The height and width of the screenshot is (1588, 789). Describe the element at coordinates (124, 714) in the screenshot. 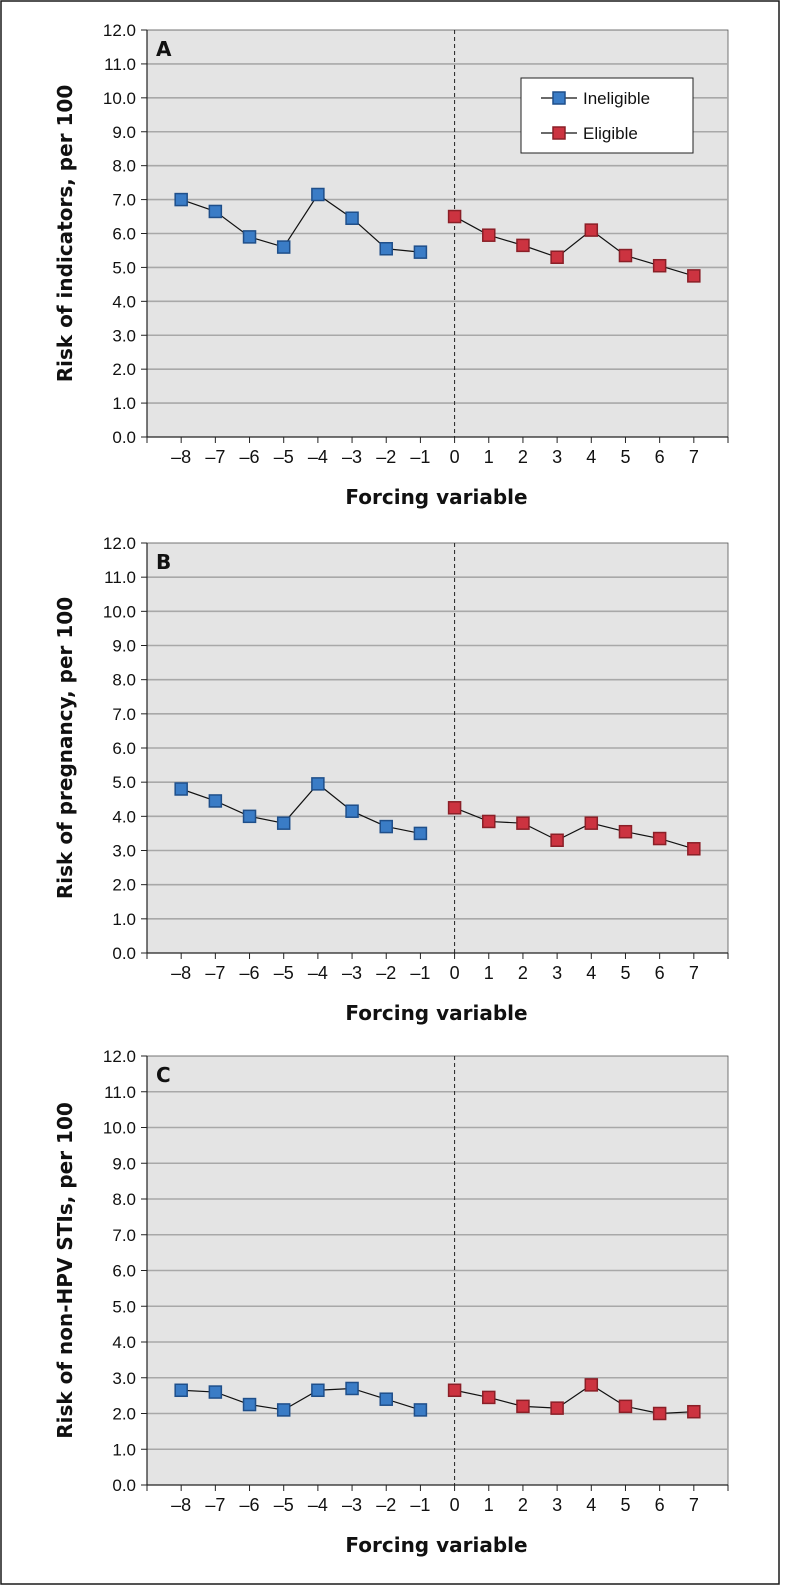

I see `y-tick-label: 7.0` at that location.